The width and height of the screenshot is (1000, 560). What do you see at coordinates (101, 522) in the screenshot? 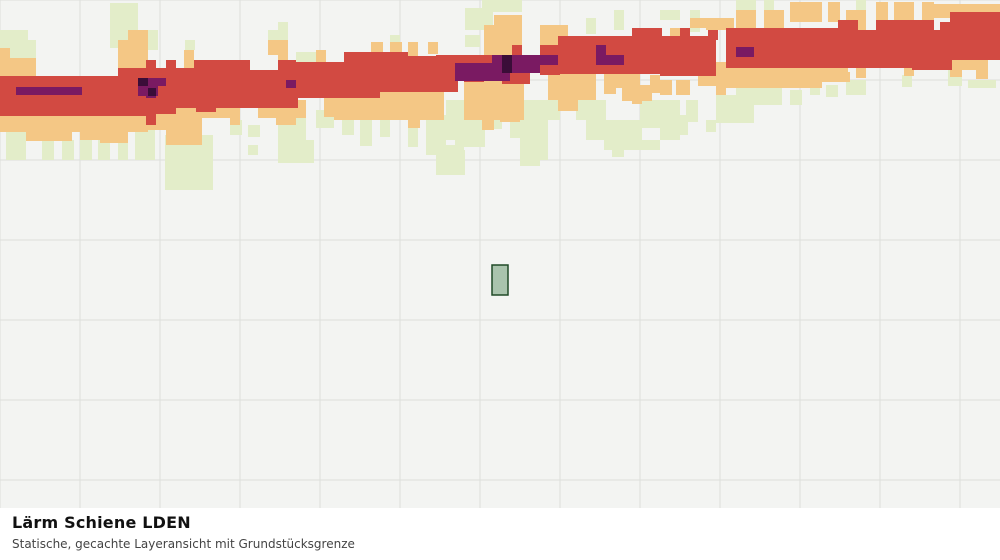
I see `map-title: Lärm Schiene LDEN` at bounding box center [101, 522].